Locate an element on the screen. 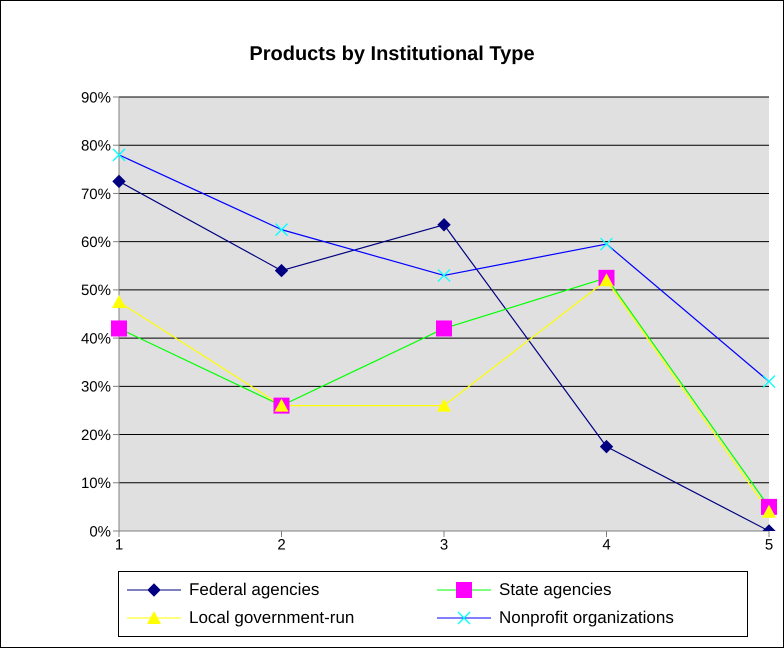  x-tick-label: 4 is located at coordinates (606, 545).